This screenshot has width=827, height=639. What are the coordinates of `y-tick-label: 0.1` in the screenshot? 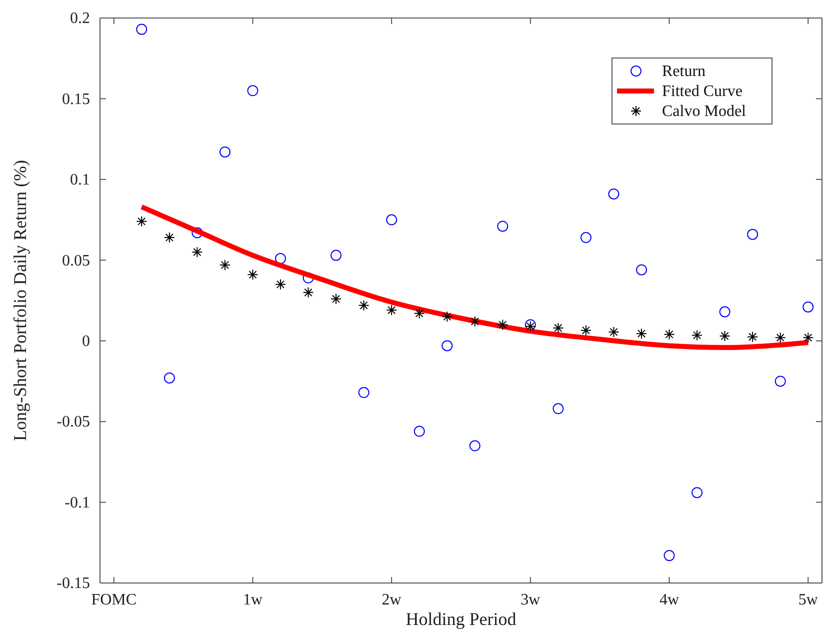 It's located at (80, 180).